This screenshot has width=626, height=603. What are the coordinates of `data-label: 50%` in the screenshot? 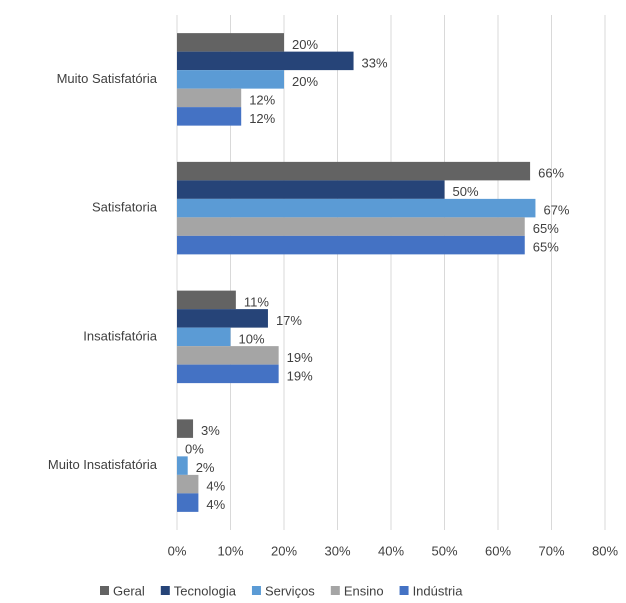 It's located at (466, 191).